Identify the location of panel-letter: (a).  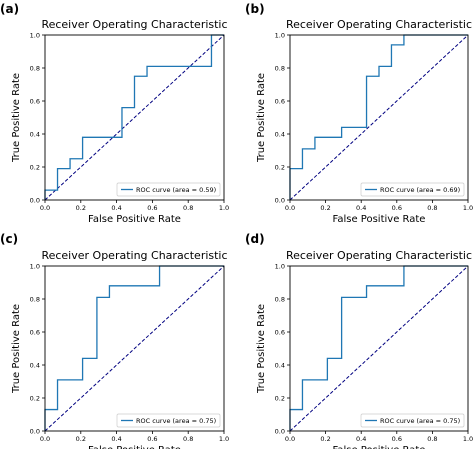
(9, 9).